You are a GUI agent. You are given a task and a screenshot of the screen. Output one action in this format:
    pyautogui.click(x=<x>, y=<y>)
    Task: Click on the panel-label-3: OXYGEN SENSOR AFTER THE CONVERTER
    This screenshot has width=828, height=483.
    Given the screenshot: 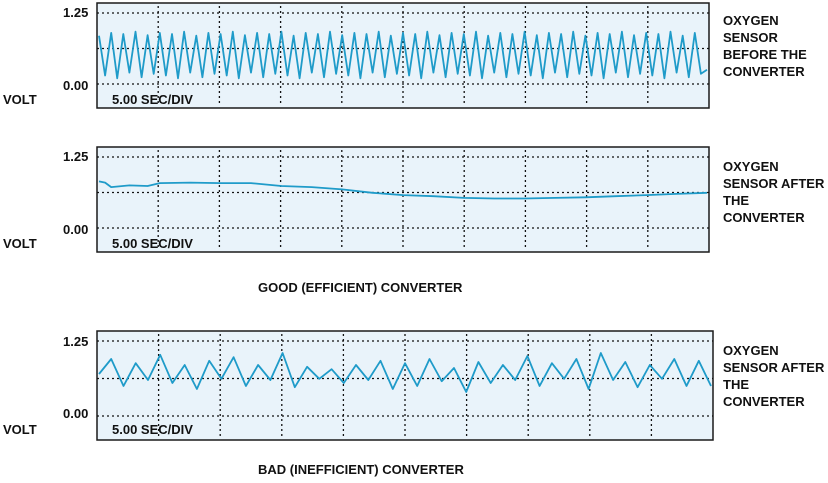 What is the action you would take?
    pyautogui.click(x=774, y=376)
    